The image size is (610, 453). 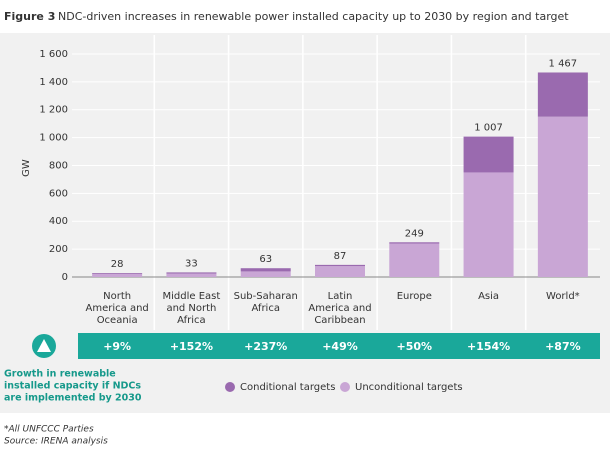 I want to click on legend-label: Conditional targets, so click(x=287, y=387).